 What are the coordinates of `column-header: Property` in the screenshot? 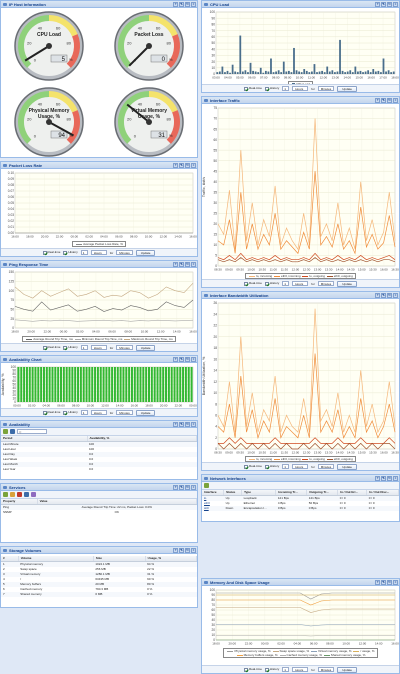 It's located at (19, 502).